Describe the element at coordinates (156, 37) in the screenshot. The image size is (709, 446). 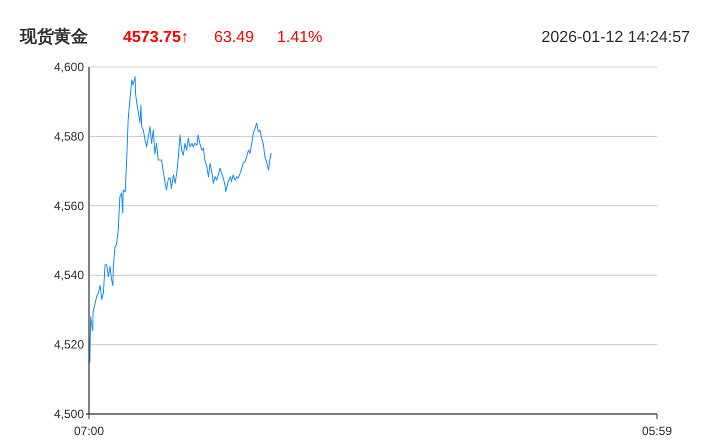
I see `text: 4573.75↑` at that location.